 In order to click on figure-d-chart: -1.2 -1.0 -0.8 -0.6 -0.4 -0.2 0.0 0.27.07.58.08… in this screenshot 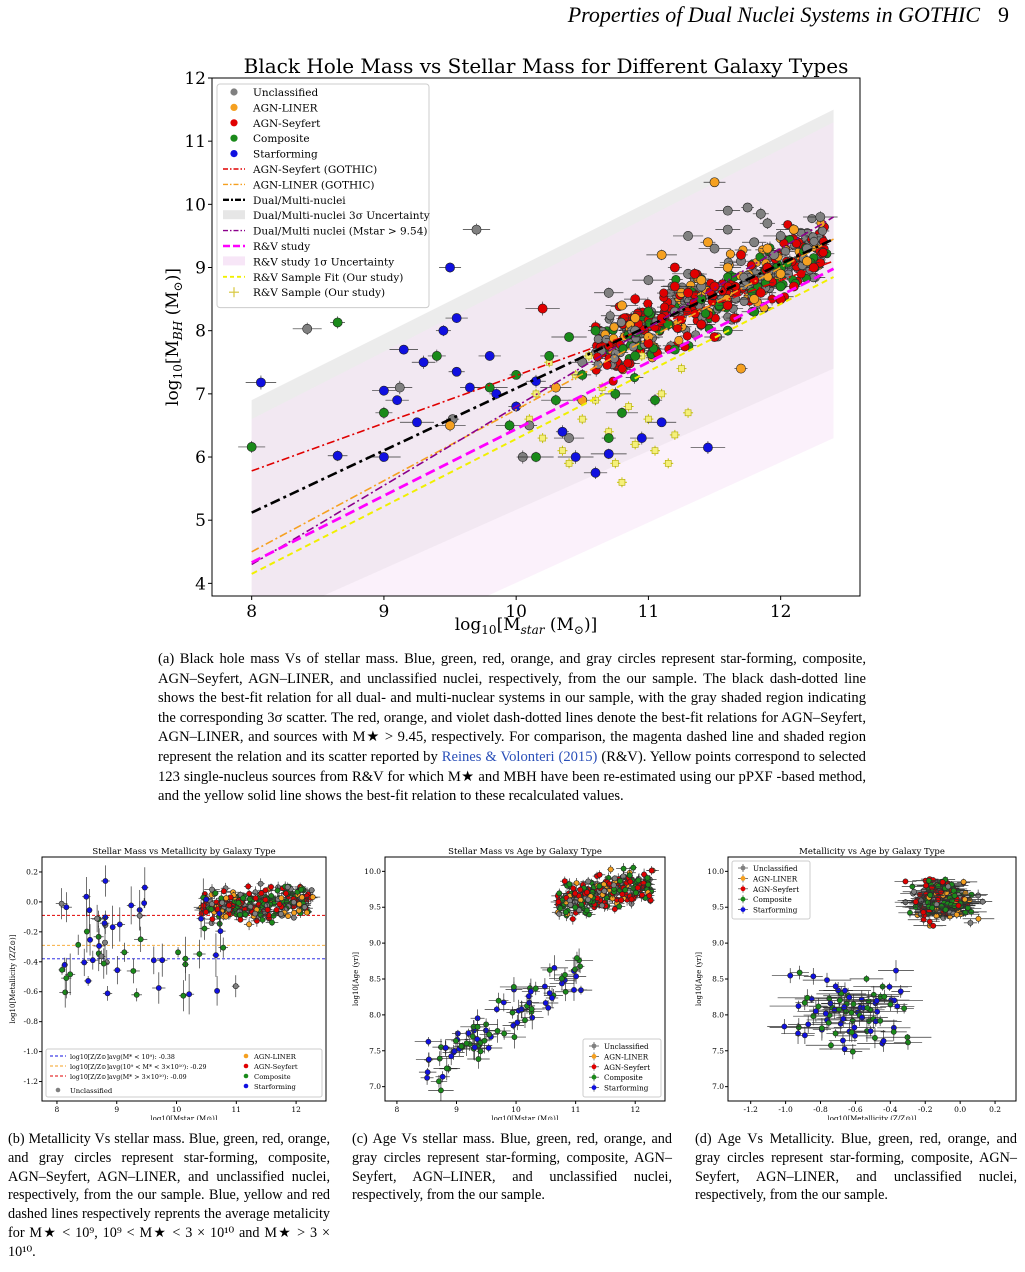, I will do `click(856, 983)`.